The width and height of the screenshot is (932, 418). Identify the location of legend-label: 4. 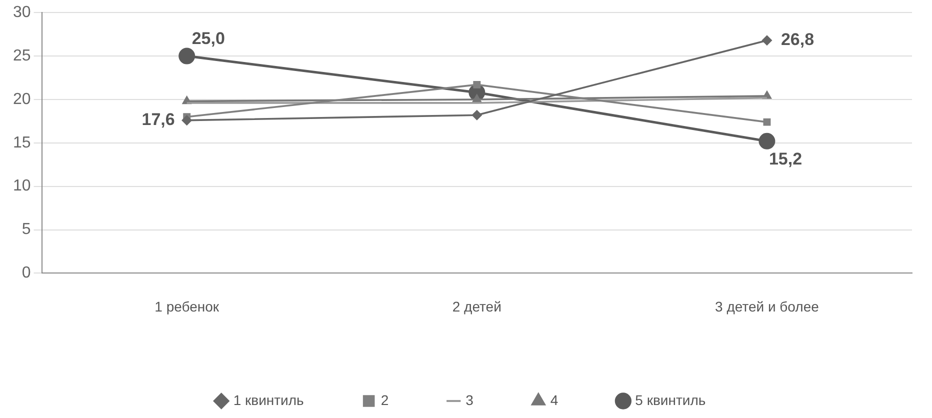
(554, 400).